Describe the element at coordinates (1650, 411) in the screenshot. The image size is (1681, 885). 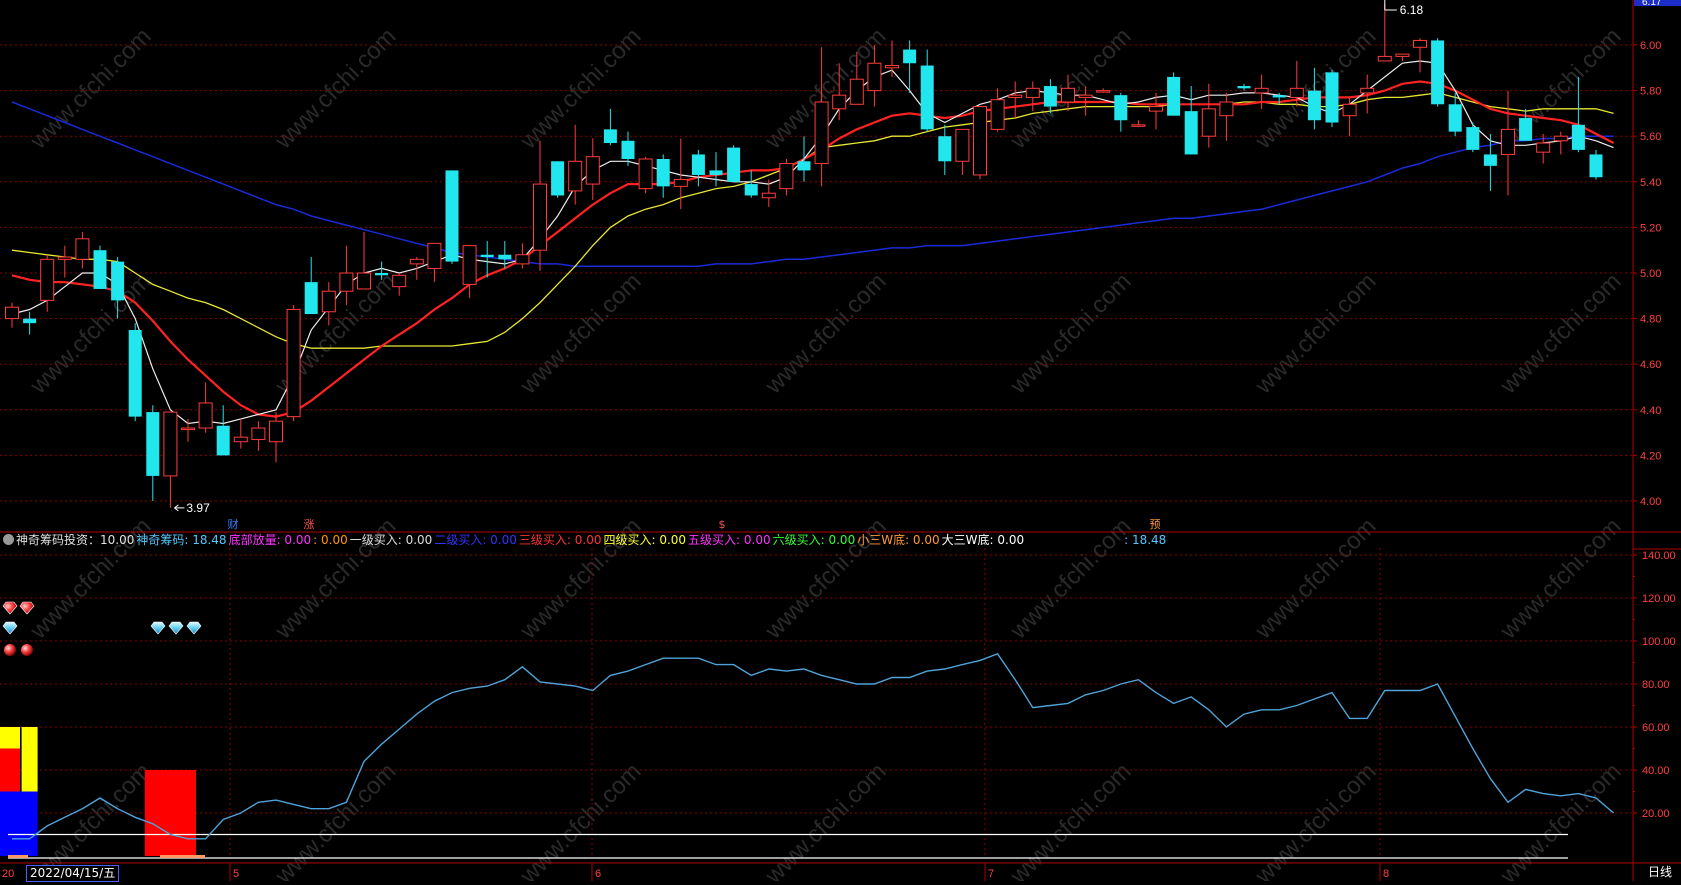
I see `price-tick-label: 4.40` at that location.